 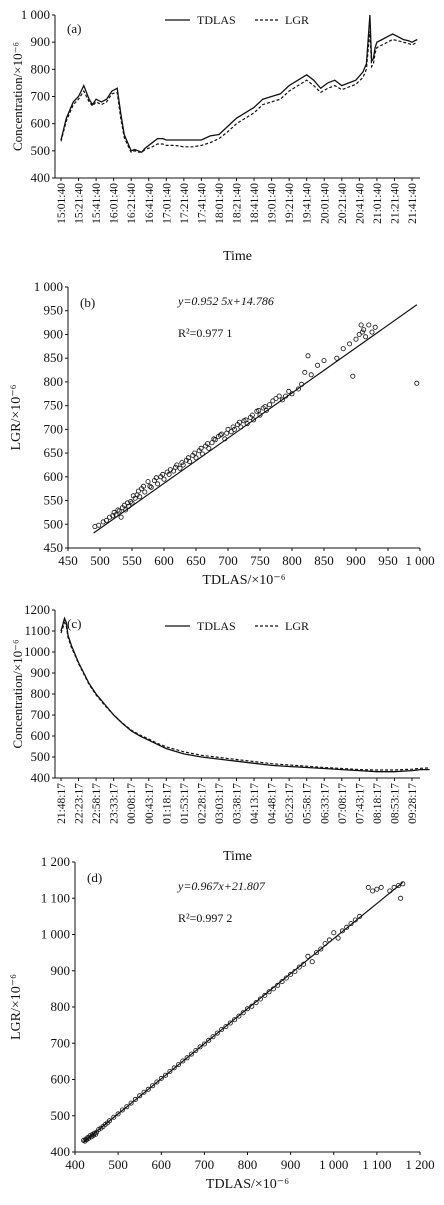 I want to click on y-tick-label-c: 1200, so click(x=37, y=609).